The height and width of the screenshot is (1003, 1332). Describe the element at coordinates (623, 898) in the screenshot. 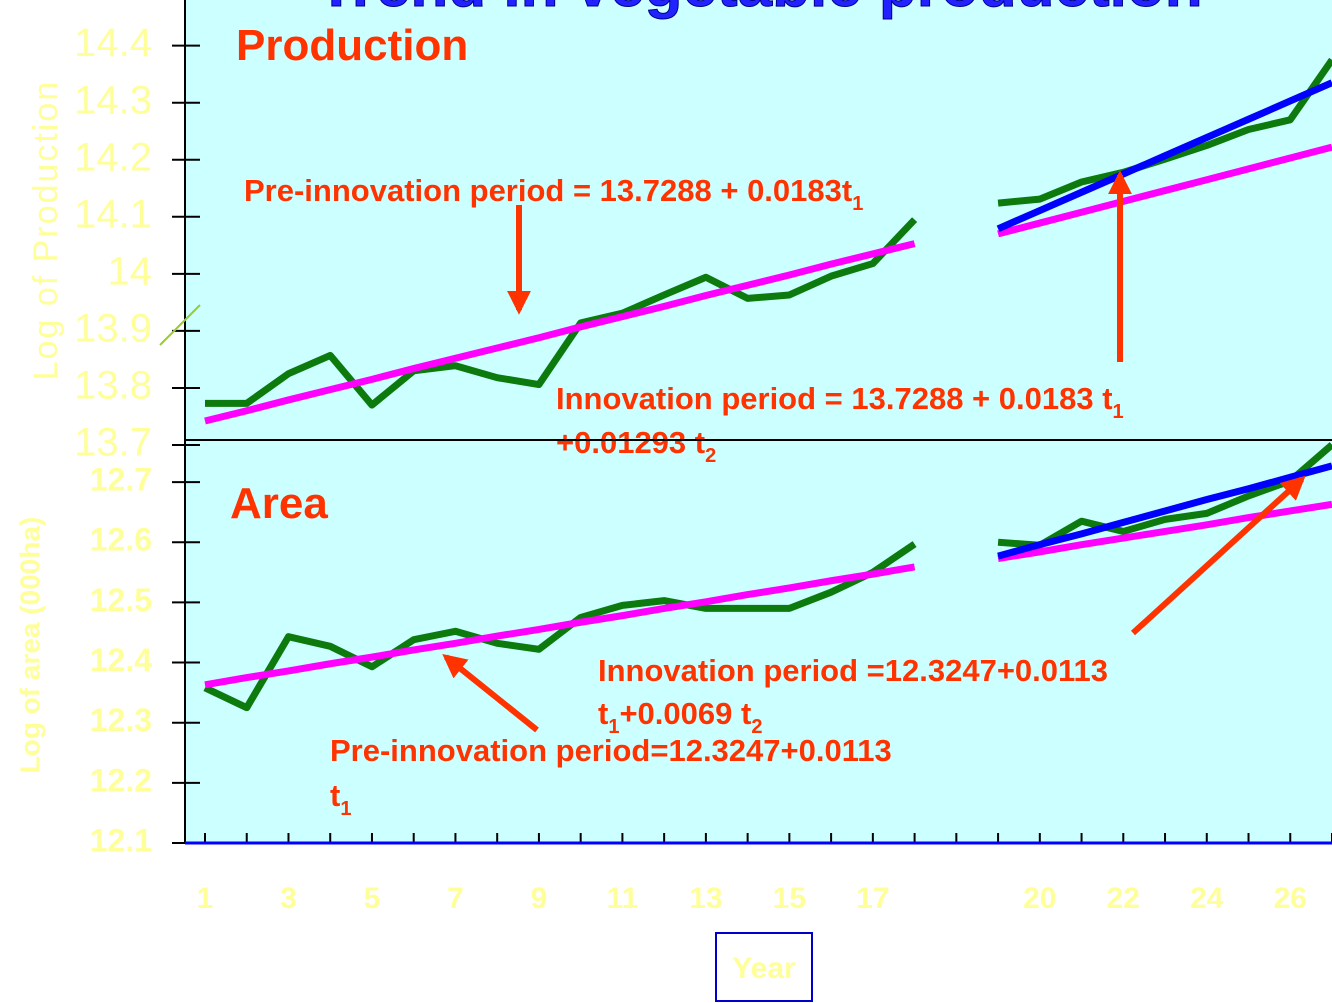

I see `x-tick-label: 11` at that location.